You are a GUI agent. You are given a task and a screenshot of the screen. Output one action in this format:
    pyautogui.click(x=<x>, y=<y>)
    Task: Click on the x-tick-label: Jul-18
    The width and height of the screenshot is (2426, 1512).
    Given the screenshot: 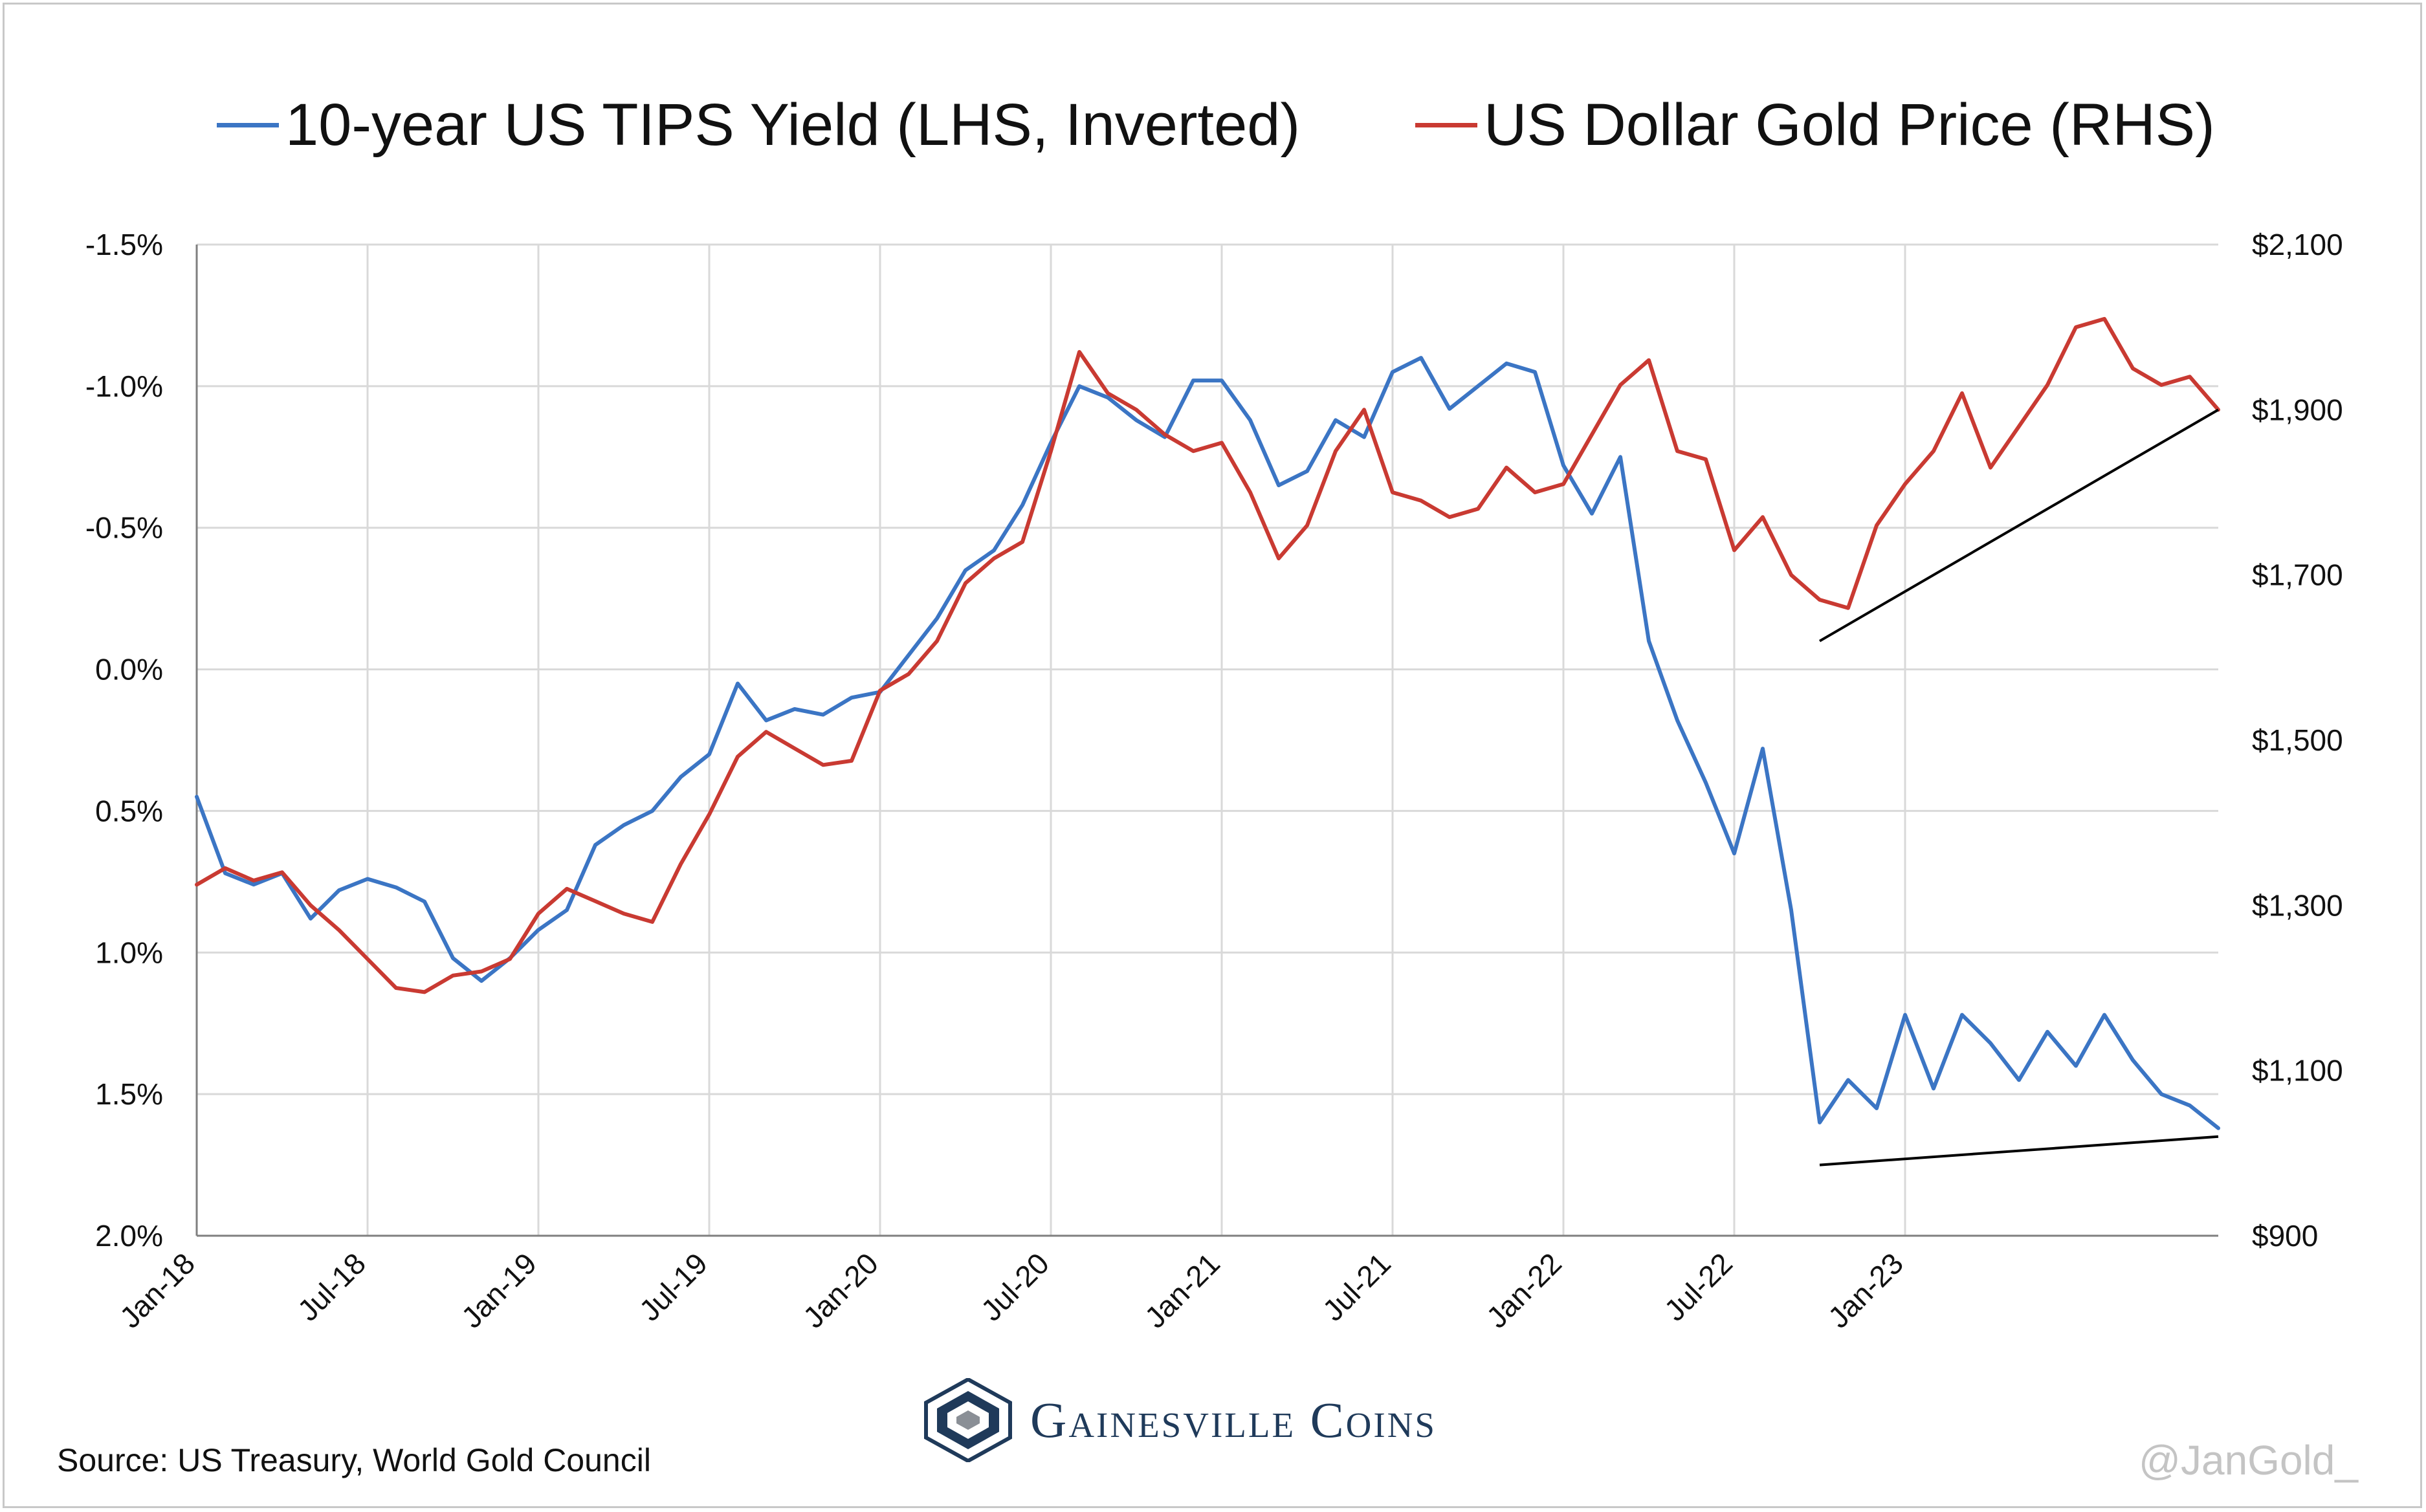 What is the action you would take?
    pyautogui.click(x=331, y=1286)
    